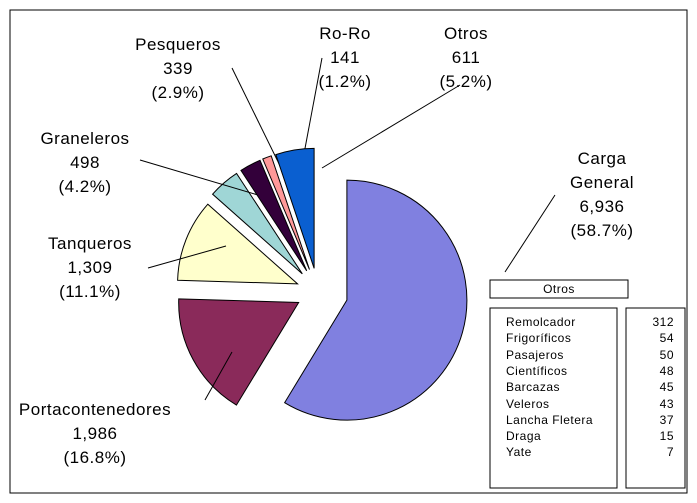  Describe the element at coordinates (666, 387) in the screenshot. I see `table-value: 45` at that location.